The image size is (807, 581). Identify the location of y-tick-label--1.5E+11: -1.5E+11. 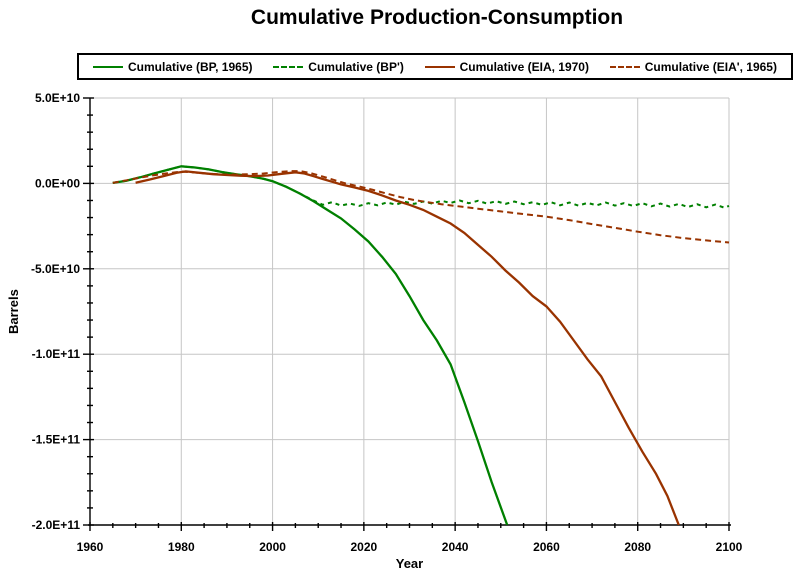
(56, 440).